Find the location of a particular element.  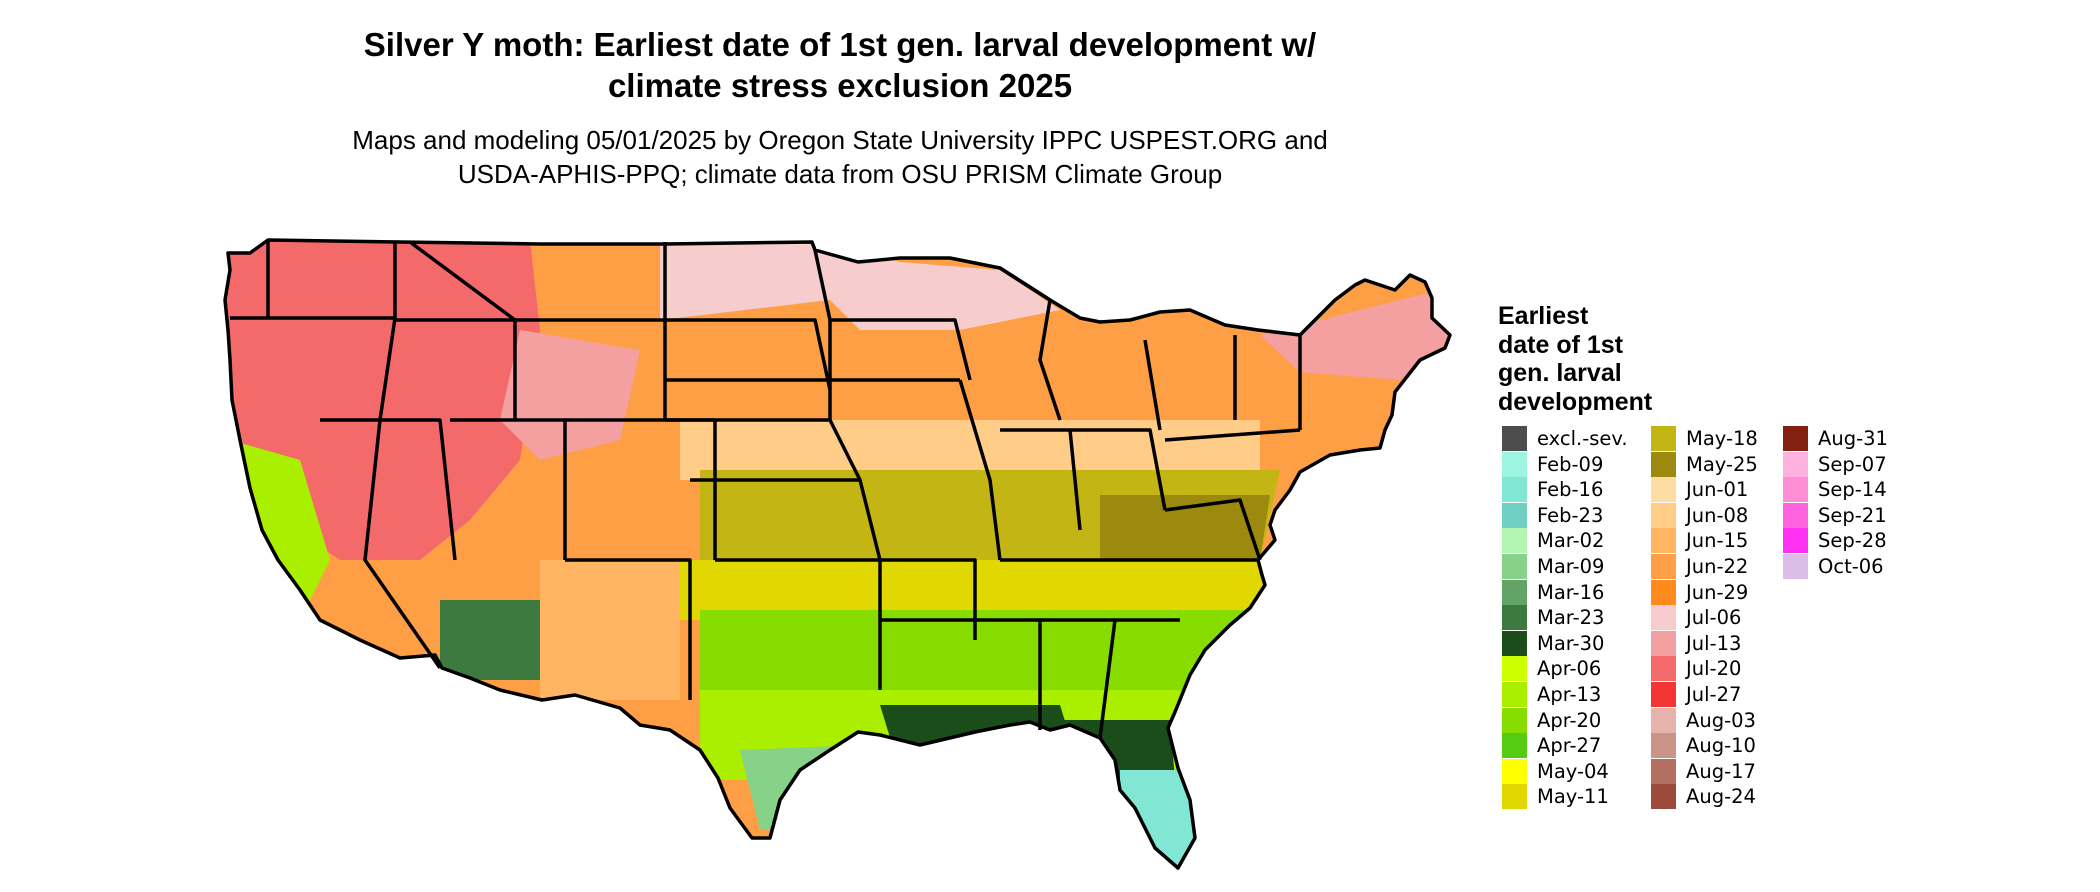

legend-item: Apr-13 is located at coordinates (1551, 694).